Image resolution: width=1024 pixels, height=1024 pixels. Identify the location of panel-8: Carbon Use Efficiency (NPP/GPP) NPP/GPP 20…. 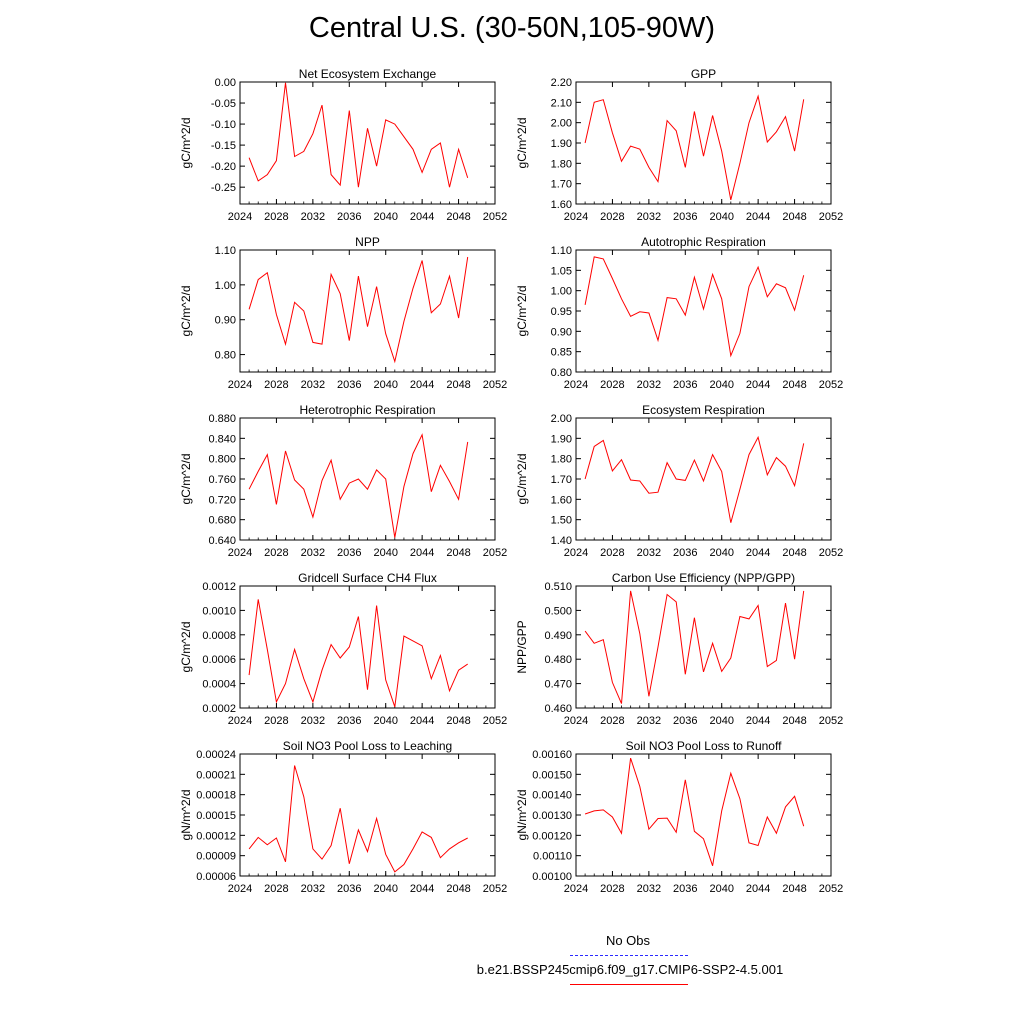
(679, 649).